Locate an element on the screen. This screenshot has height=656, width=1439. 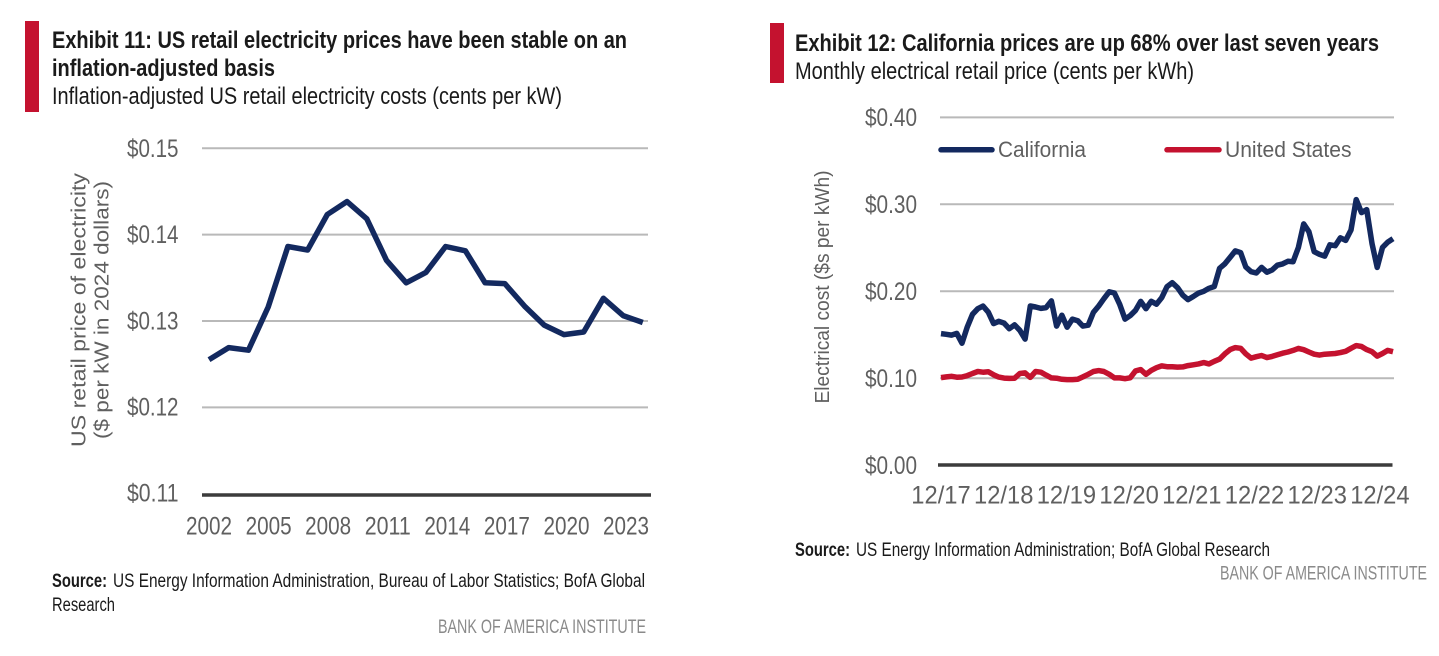
svg-text: 2020 is located at coordinates (566, 527).